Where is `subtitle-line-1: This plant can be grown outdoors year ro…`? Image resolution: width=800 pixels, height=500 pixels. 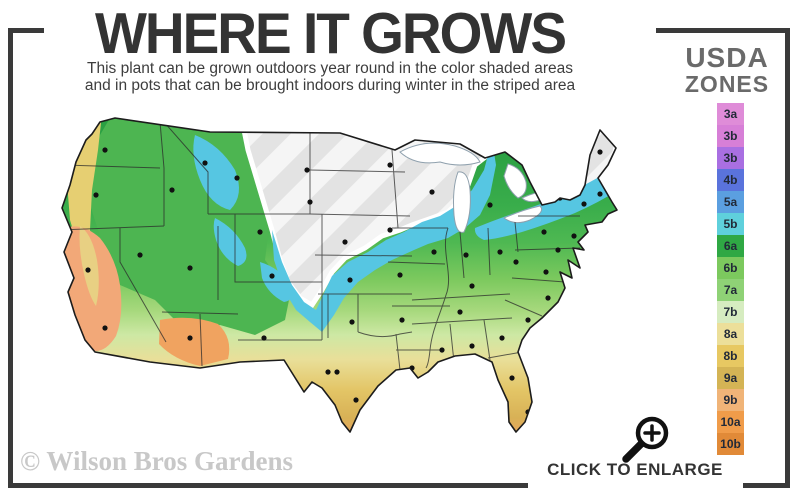
subtitle-line-1: This plant can be grown outdoors year ro… is located at coordinates (330, 68).